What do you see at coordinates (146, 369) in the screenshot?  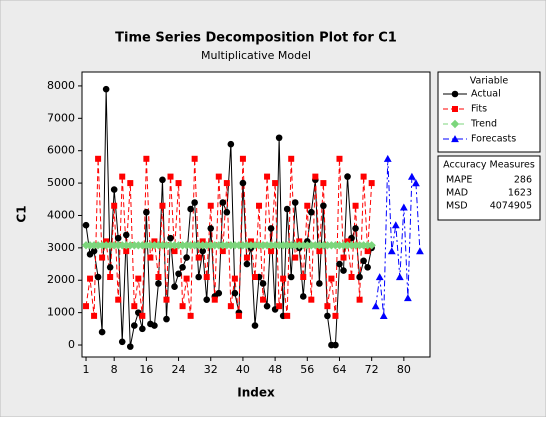 I see `x-tick-label: 16` at bounding box center [146, 369].